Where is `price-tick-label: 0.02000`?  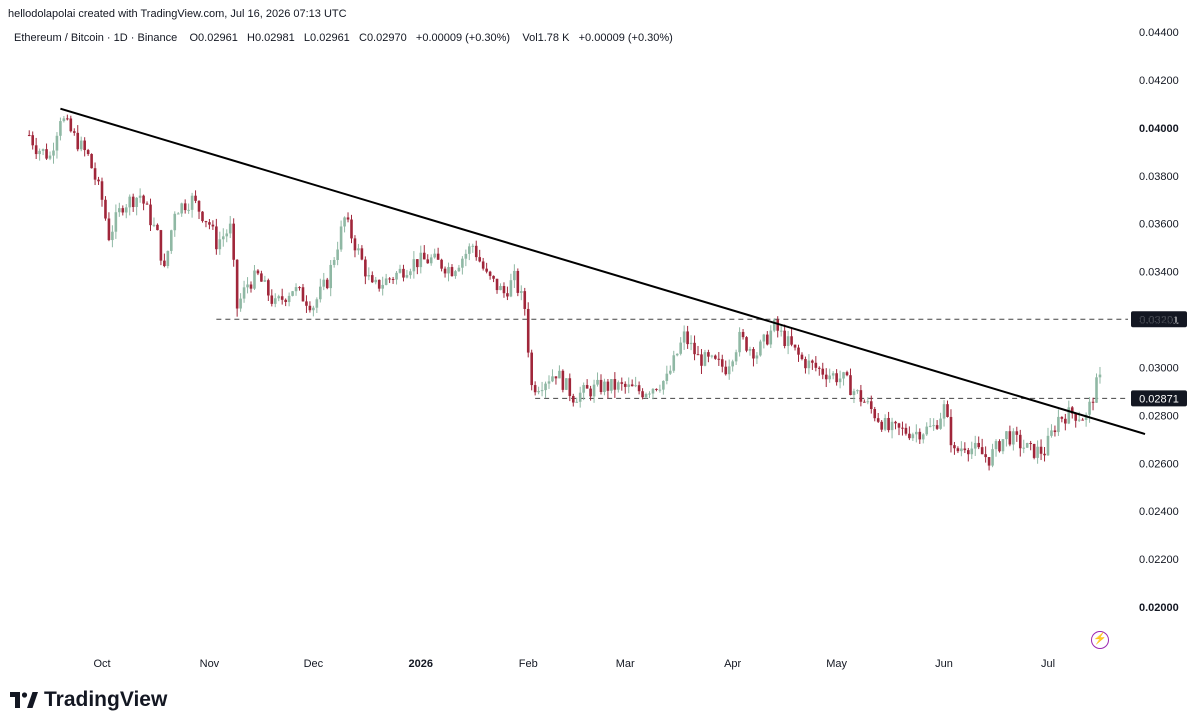
price-tick-label: 0.02000 is located at coordinates (1159, 608).